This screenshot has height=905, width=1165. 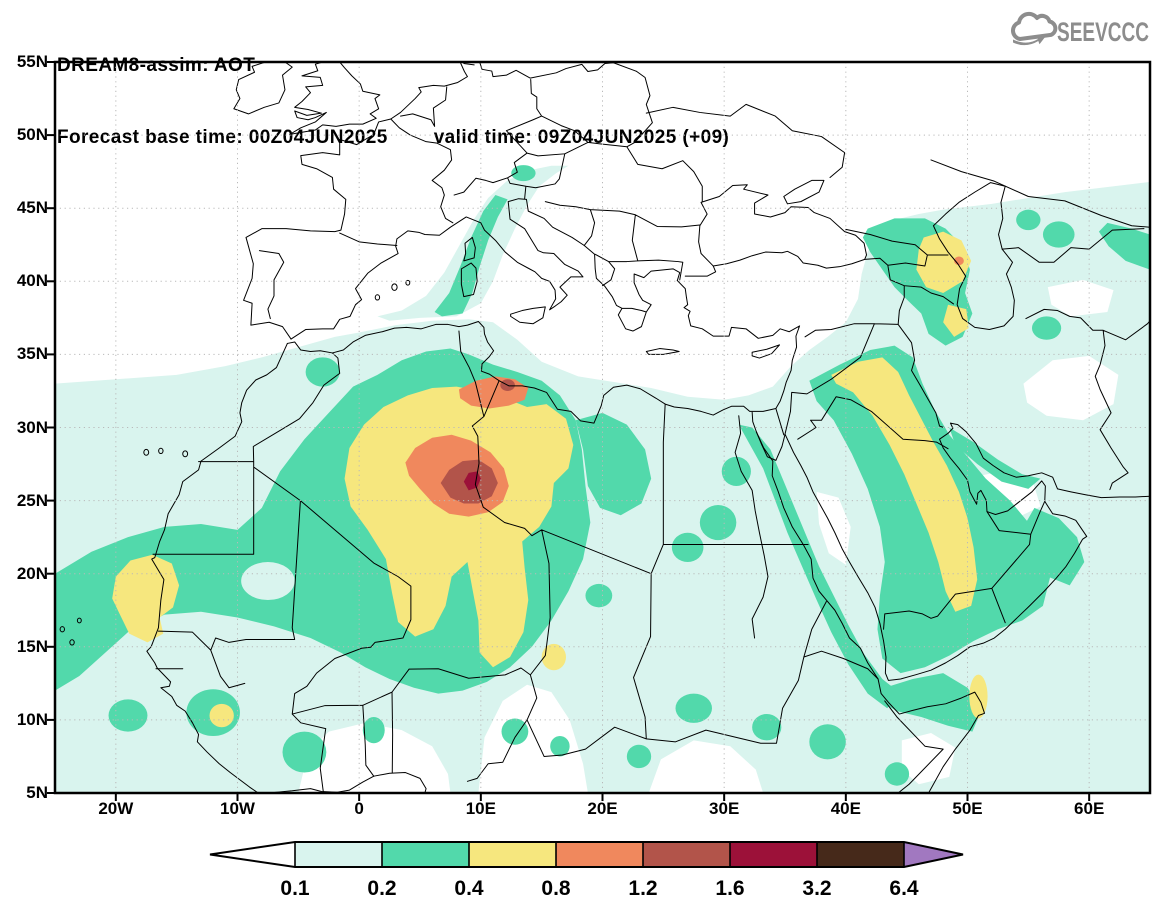 What do you see at coordinates (252, 854) in the screenshot?
I see `colorbar-arrow-below` at bounding box center [252, 854].